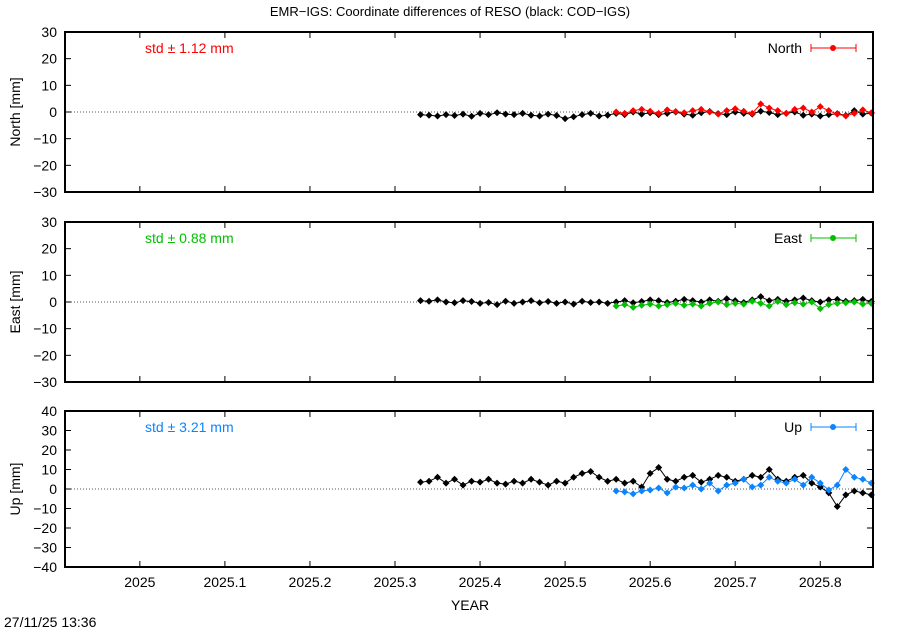  I want to click on x-tick-label: 2025.7, so click(735, 582).